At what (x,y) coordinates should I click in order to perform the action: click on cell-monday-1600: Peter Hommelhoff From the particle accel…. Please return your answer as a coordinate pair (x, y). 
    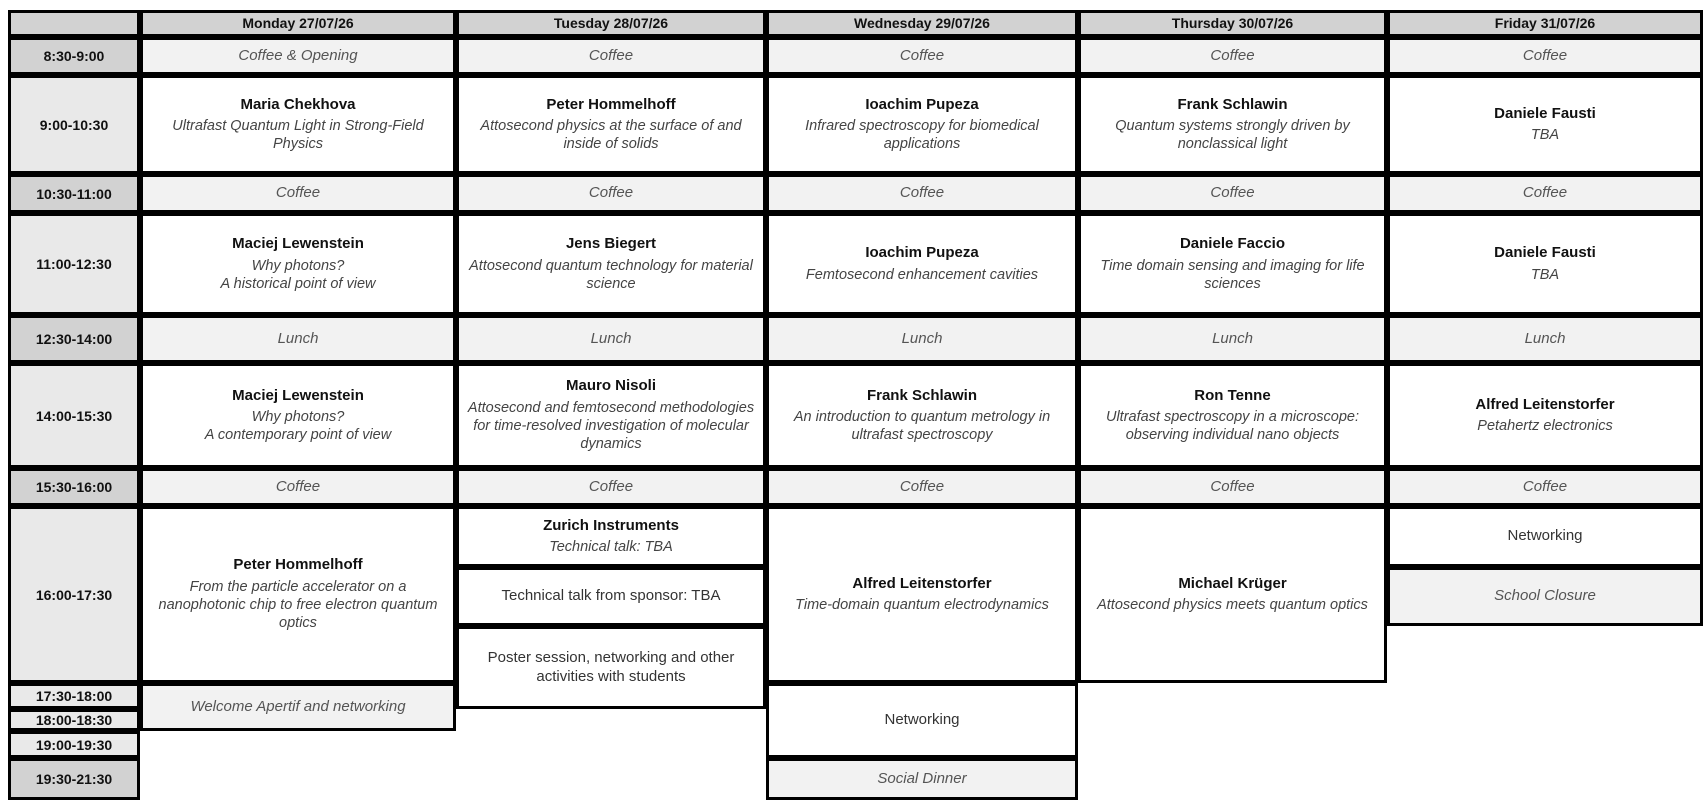
    Looking at the image, I should click on (298, 594).